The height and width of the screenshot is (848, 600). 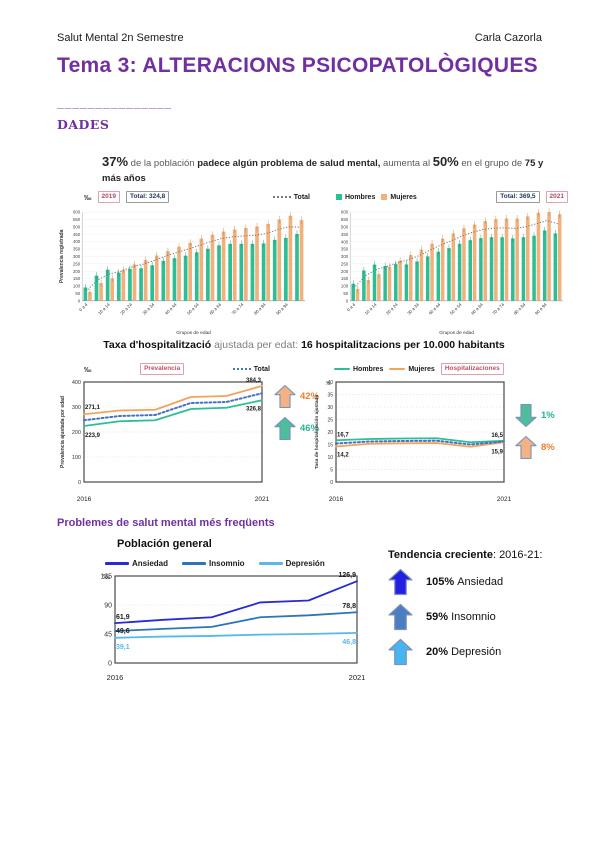 I want to click on prevalencia-badge: Prevalencia, so click(x=162, y=369).